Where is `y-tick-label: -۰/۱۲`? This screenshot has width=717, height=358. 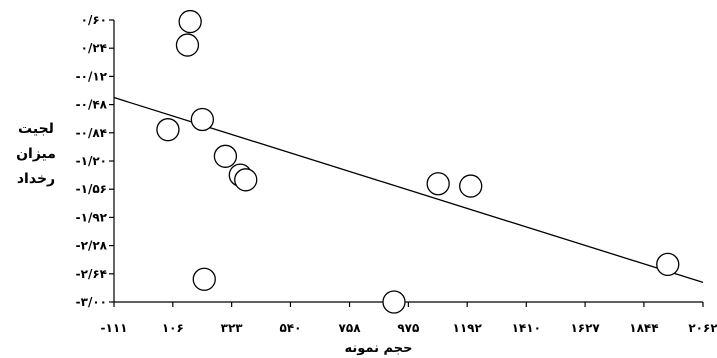
y-tick-label: -۰/۱۲ is located at coordinates (92, 76).